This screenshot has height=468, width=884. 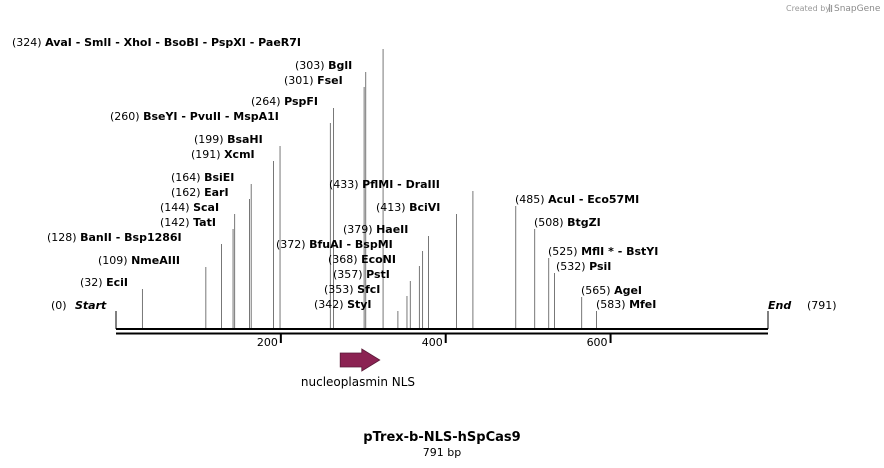 I want to click on site-label: (583) MfeI, so click(x=626, y=304).